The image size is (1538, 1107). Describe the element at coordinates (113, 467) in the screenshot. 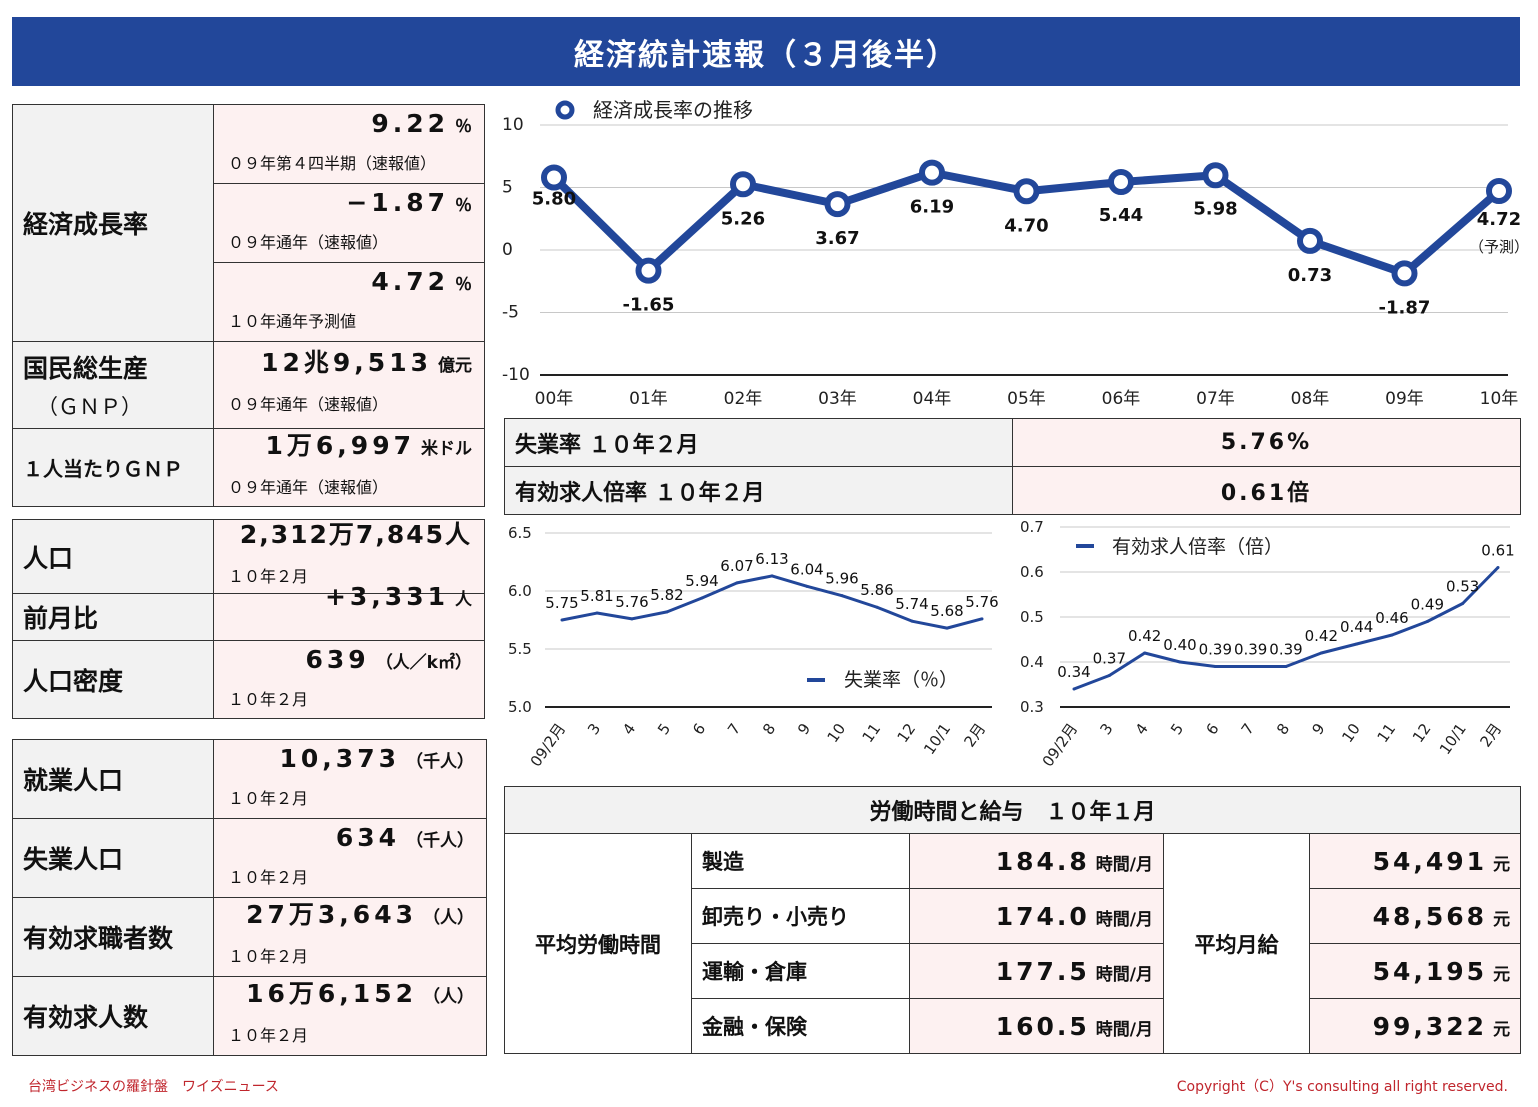

I see `per-capita-label: １人当たりＧＮＰ` at that location.